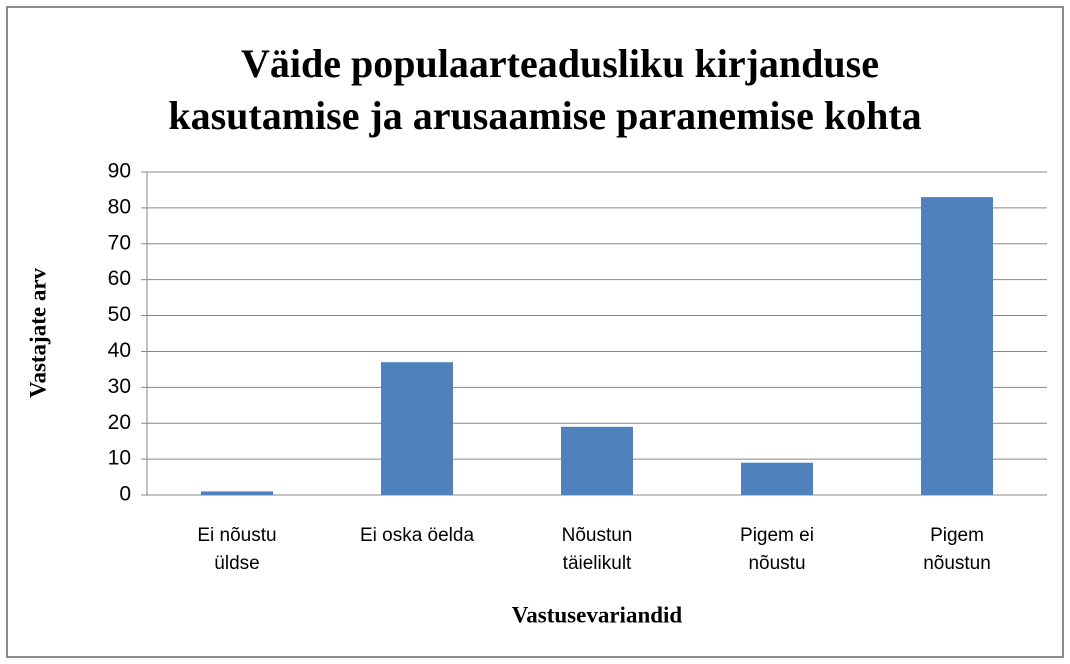 This screenshot has width=1070, height=664. I want to click on y-tick-label: 90, so click(119, 171).